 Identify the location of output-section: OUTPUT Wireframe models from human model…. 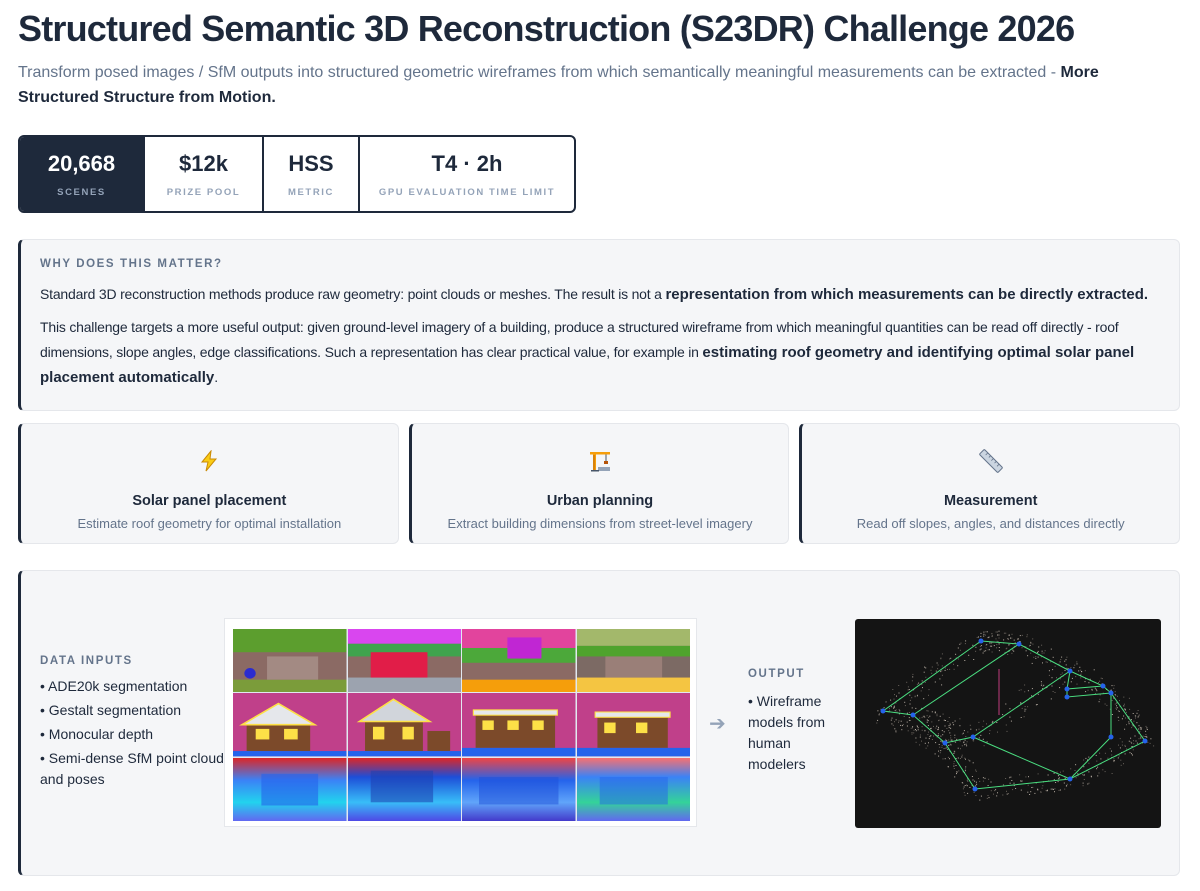
(793, 721).